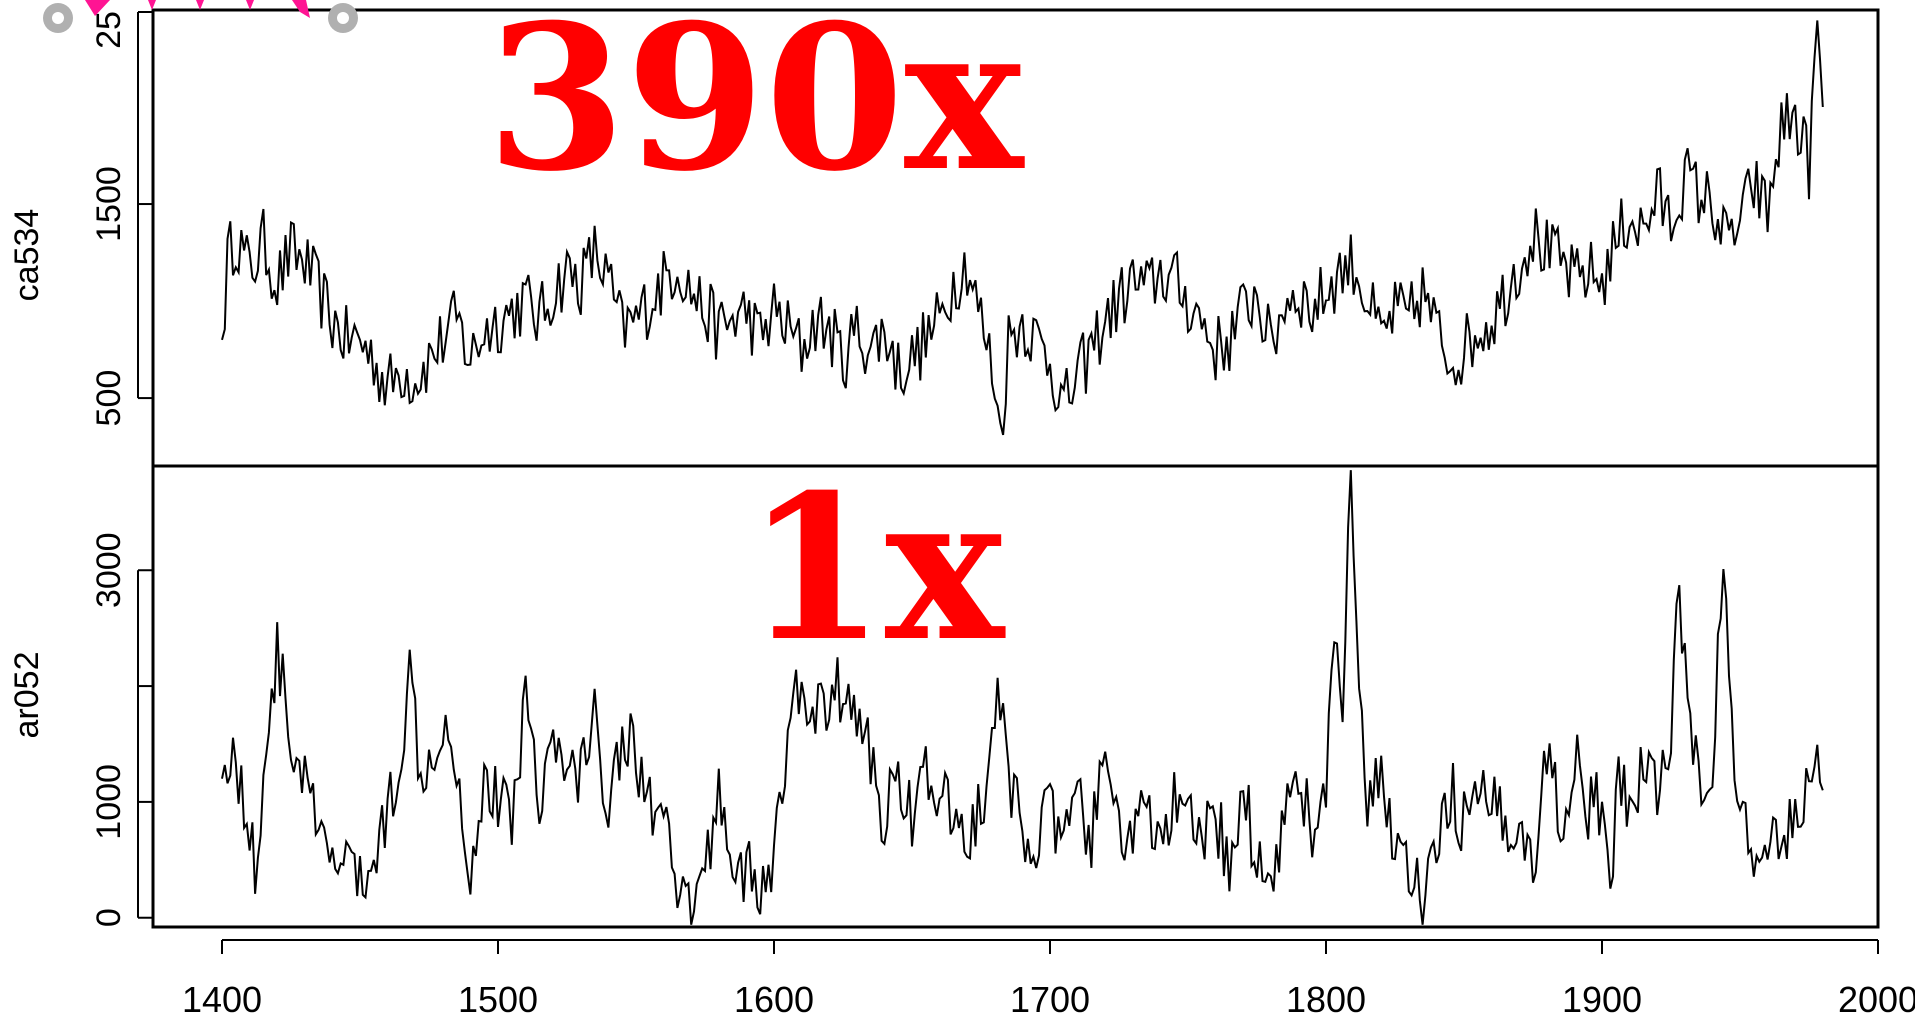 The width and height of the screenshot is (1915, 1025). I want to click on y-tick-label: 0, so click(109, 917).